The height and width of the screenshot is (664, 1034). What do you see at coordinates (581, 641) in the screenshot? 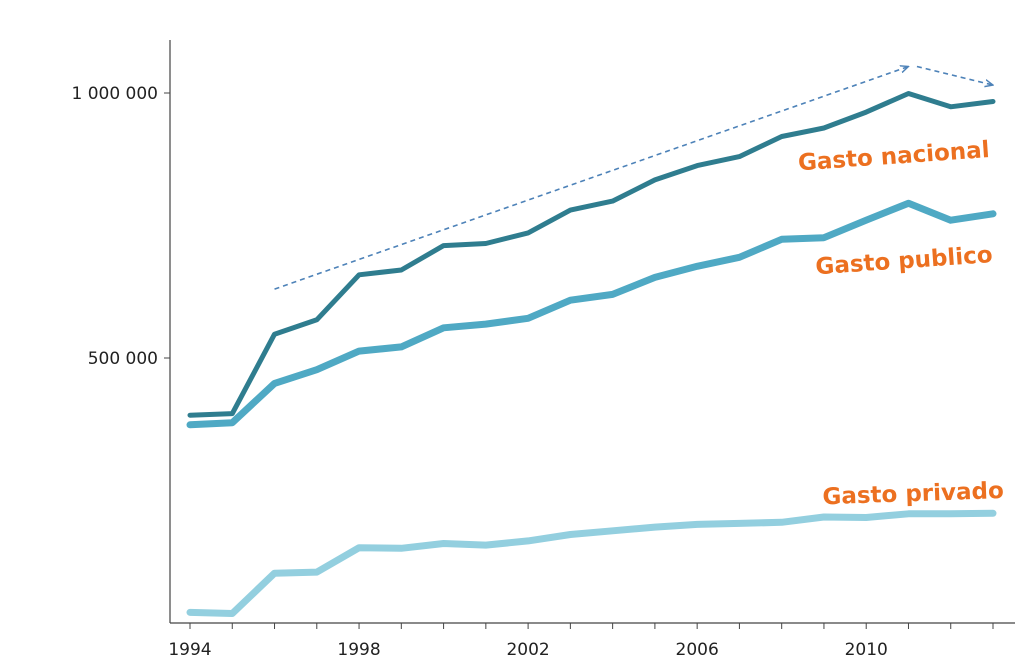
I see `x-axis-ticks: 1994 1998 2002 2006 2010` at bounding box center [581, 641].